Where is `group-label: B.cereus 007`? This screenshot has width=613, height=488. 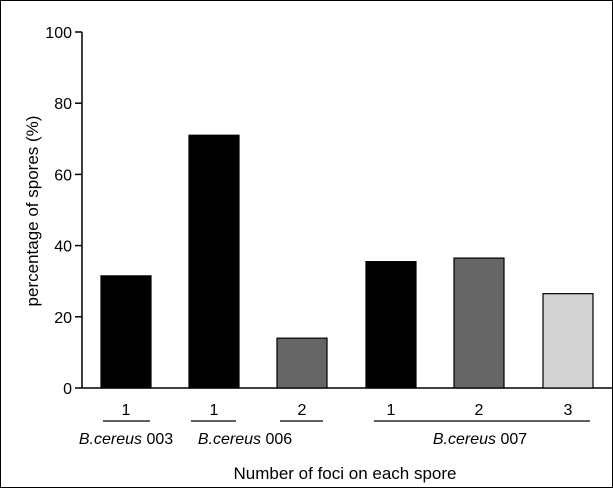
group-label: B.cereus 007 is located at coordinates (480, 439).